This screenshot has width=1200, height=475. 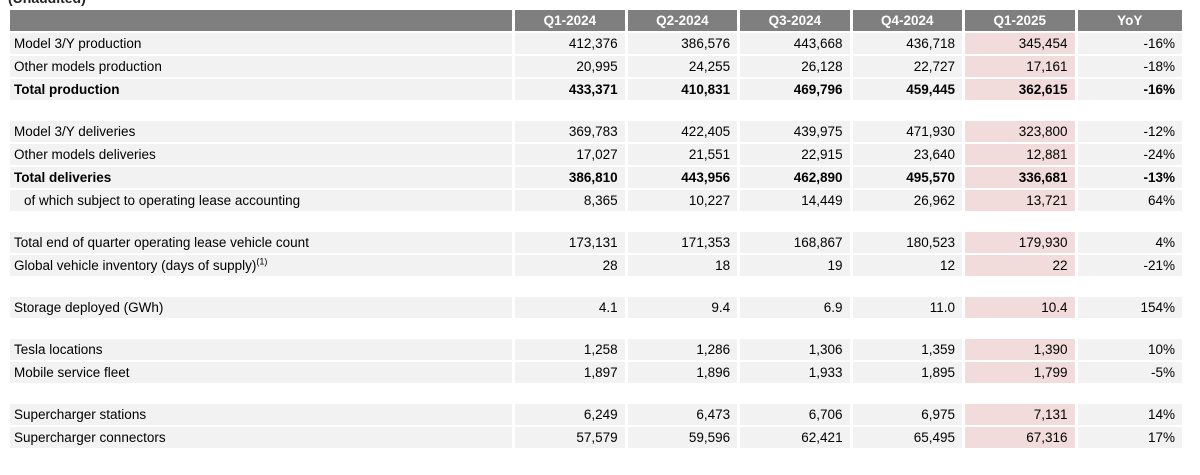 I want to click on row-label-text: Total deliveries, so click(x=63, y=177).